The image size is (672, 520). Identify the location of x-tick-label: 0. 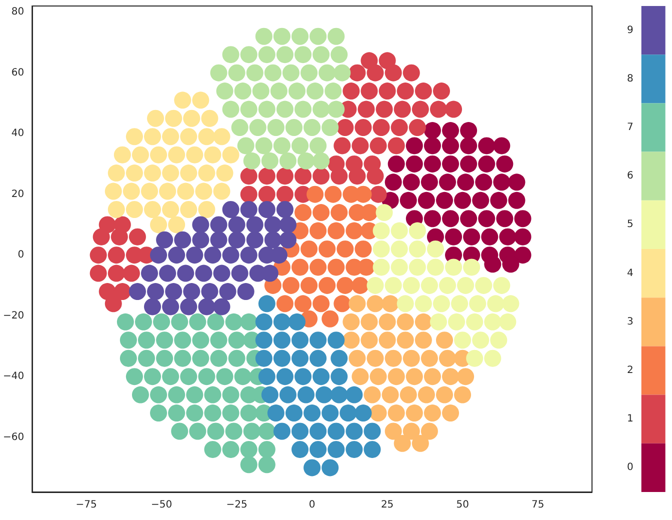
(312, 505).